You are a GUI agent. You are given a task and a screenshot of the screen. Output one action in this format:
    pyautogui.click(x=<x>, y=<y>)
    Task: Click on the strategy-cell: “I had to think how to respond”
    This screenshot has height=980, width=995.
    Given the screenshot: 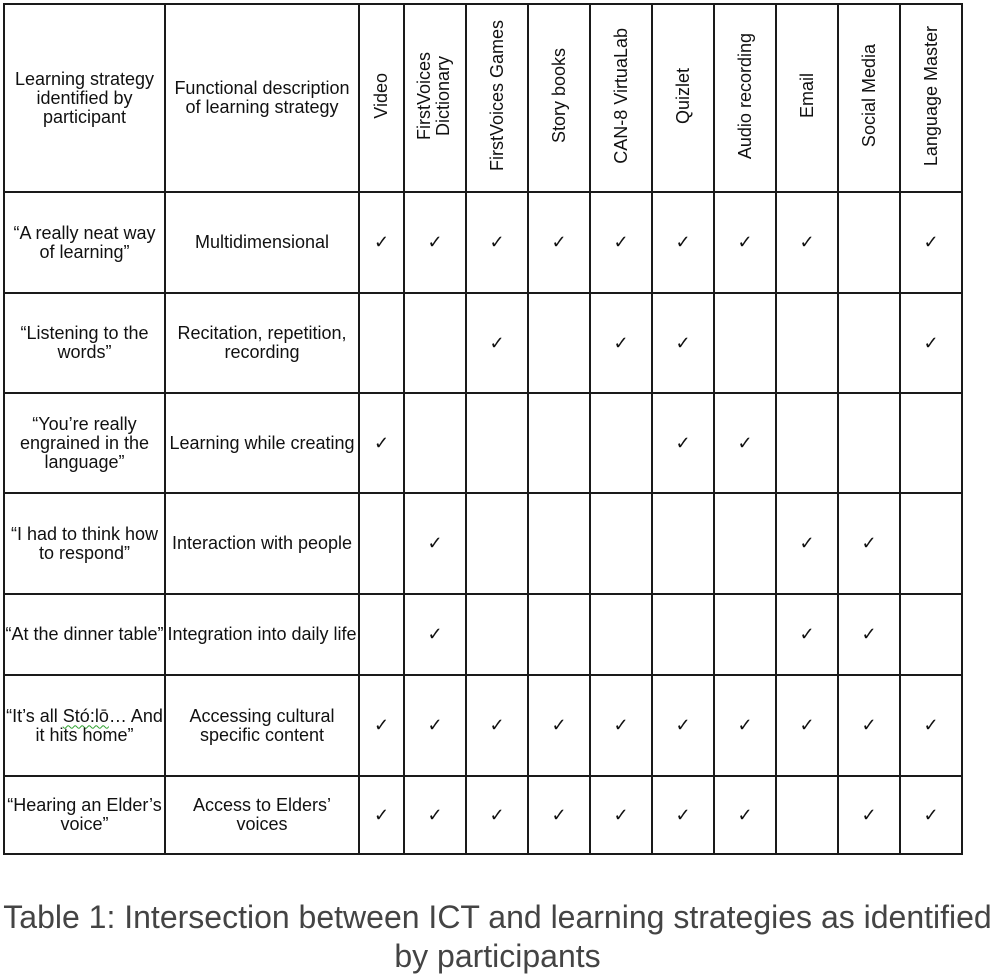 What is the action you would take?
    pyautogui.click(x=84, y=543)
    